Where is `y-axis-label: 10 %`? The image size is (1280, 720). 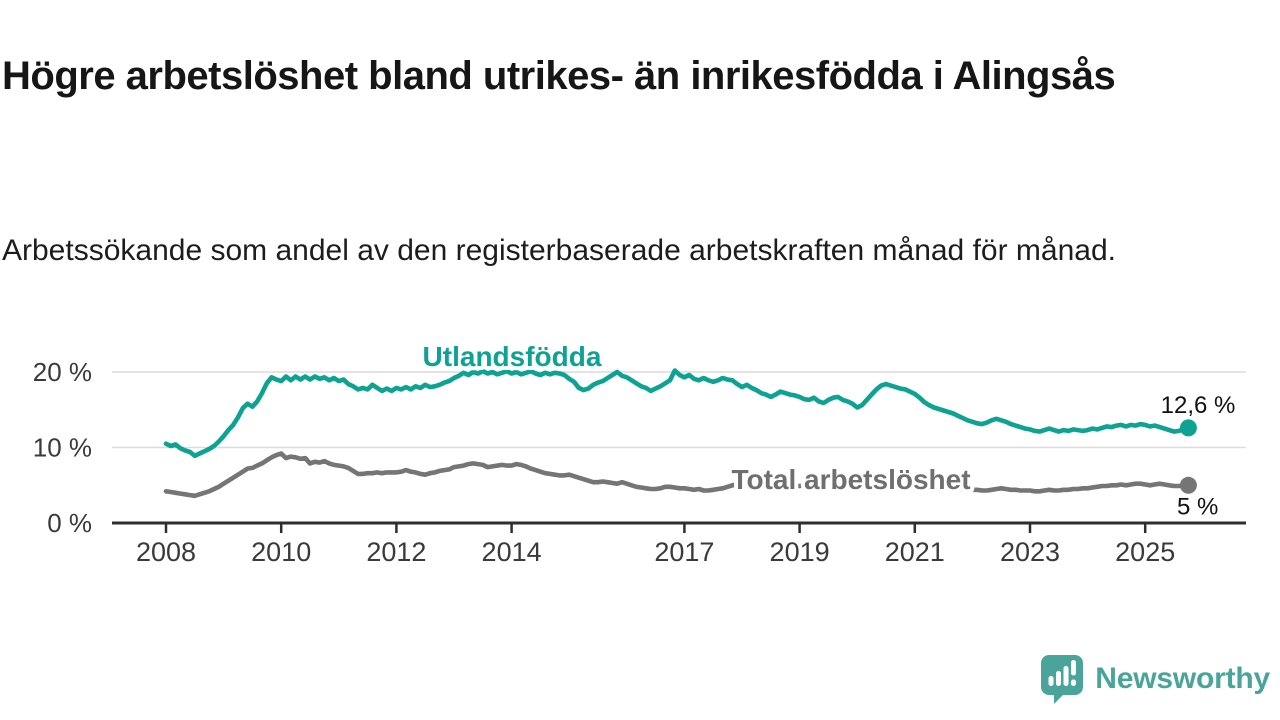 y-axis-label: 10 % is located at coordinates (62, 448).